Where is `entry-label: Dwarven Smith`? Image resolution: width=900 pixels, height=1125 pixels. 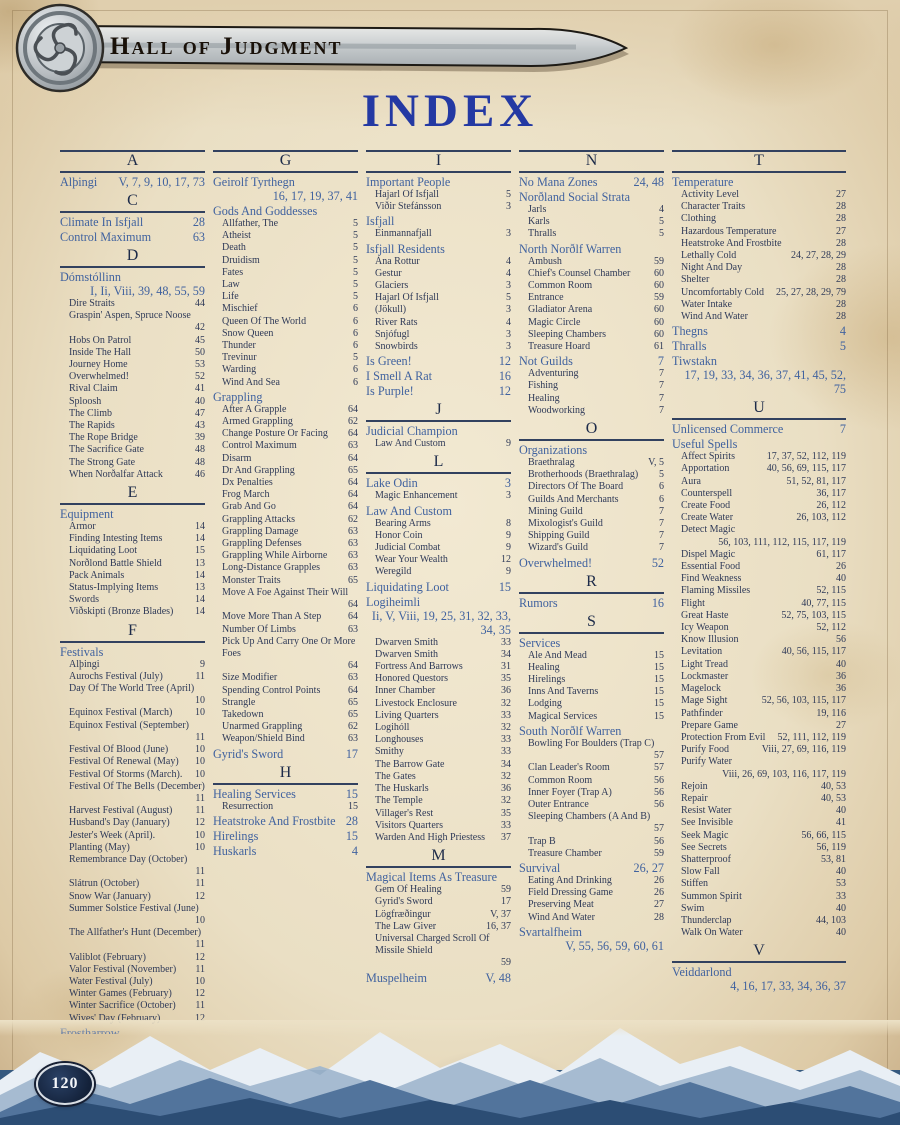 entry-label: Dwarven Smith is located at coordinates (407, 654).